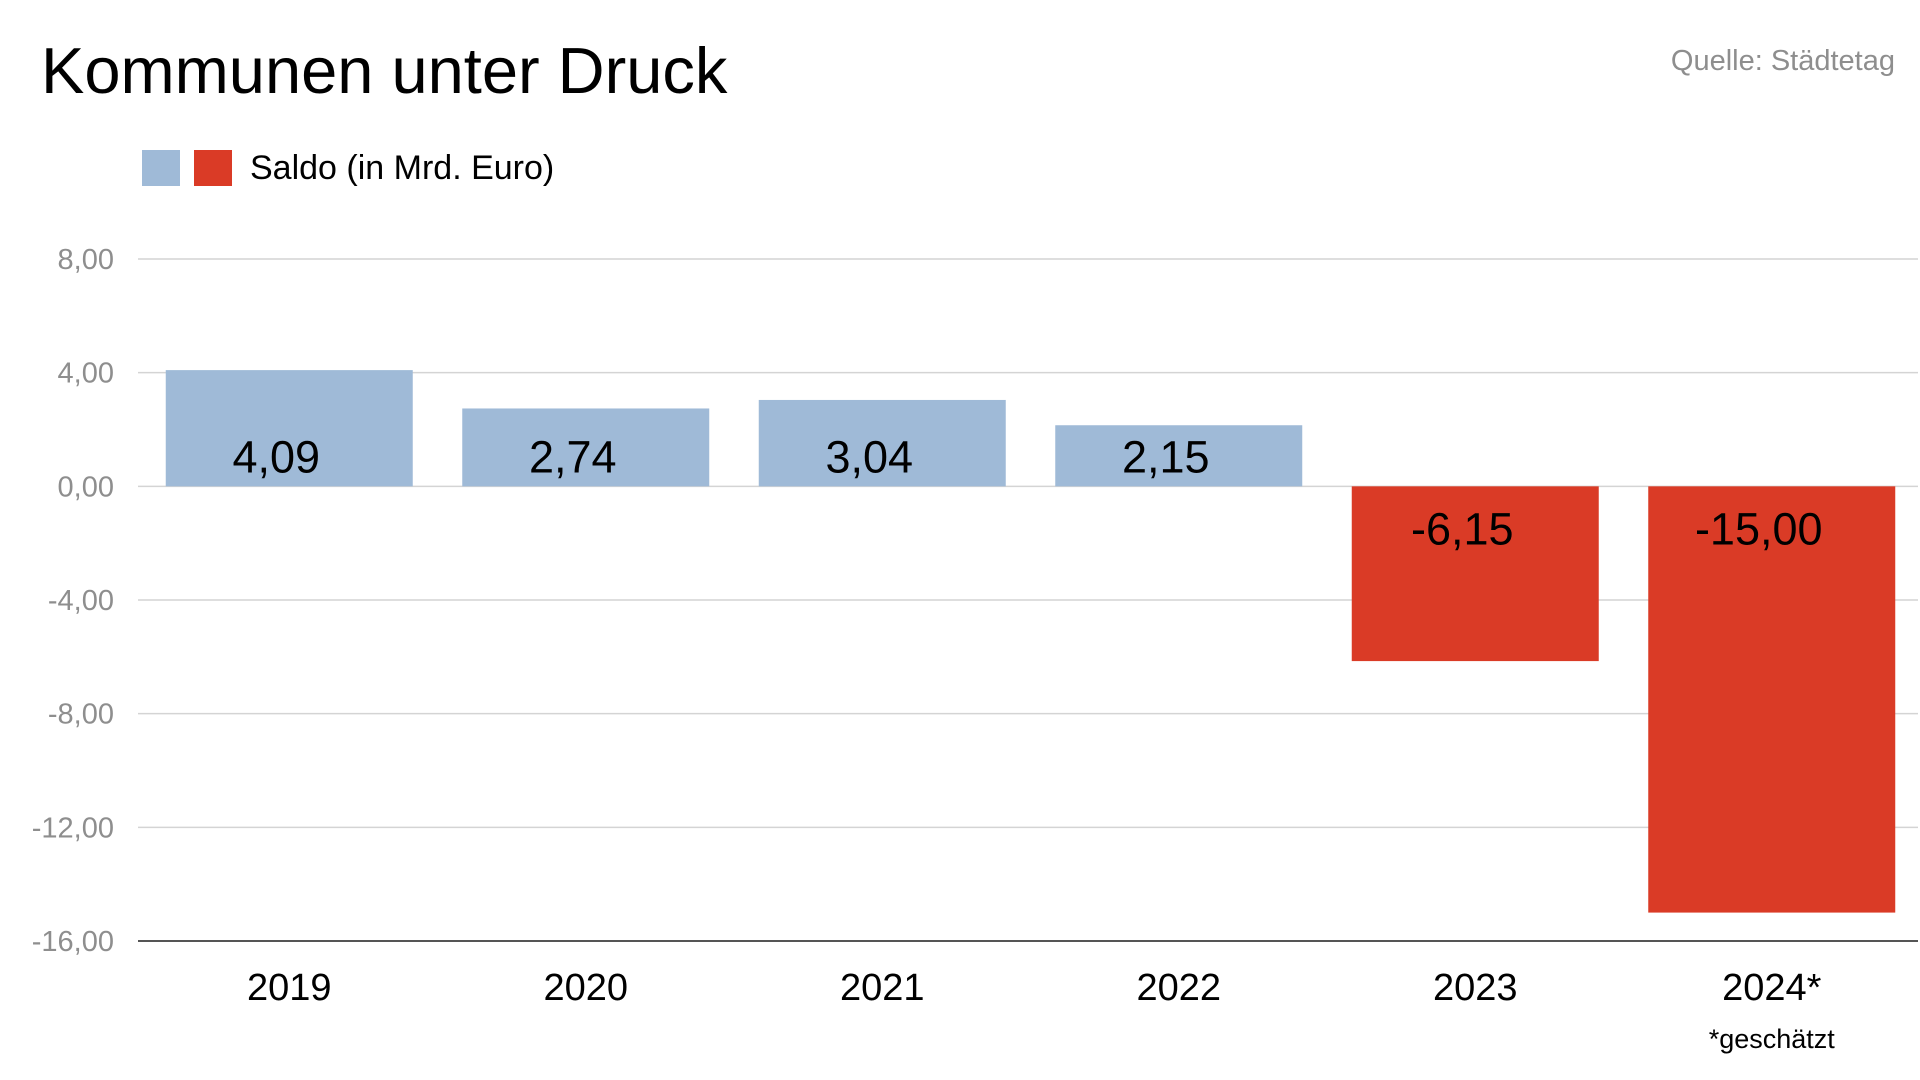  What do you see at coordinates (289, 988) in the screenshot?
I see `x-tick-label: 2019` at bounding box center [289, 988].